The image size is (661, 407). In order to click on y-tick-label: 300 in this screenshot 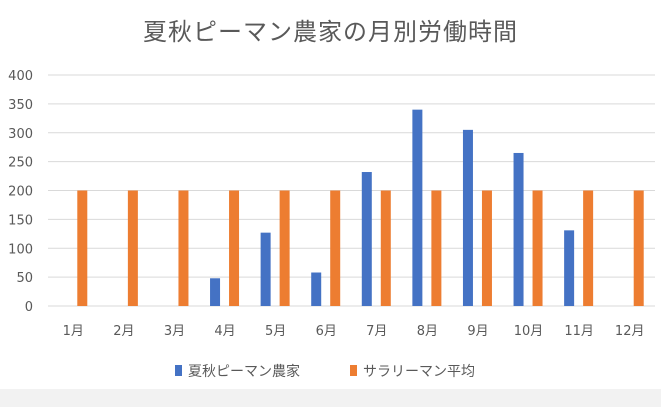, I will do `click(20, 134)`.